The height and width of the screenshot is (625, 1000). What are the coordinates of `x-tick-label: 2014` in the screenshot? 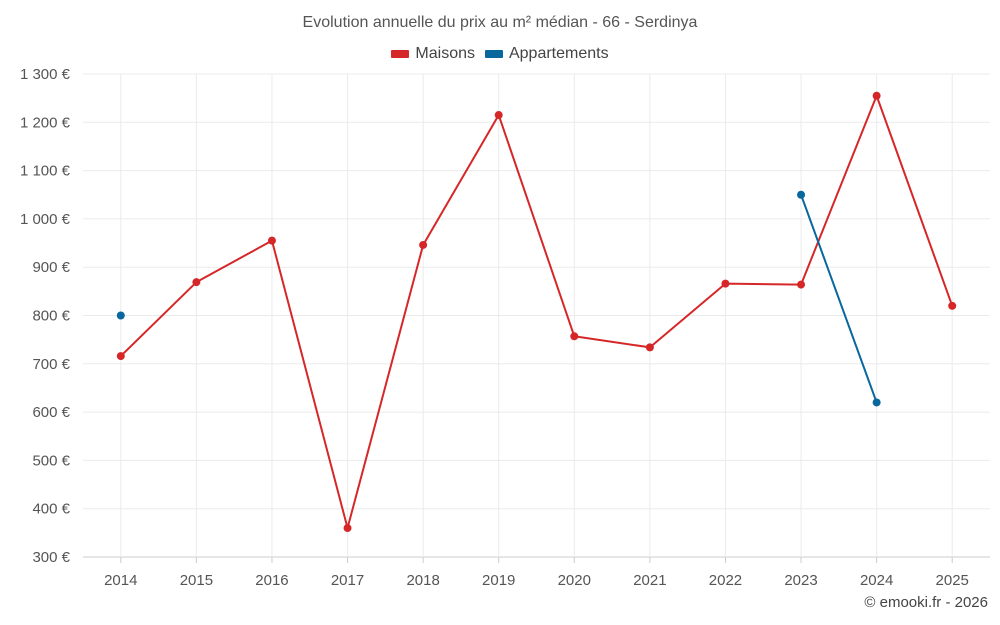 It's located at (120, 580).